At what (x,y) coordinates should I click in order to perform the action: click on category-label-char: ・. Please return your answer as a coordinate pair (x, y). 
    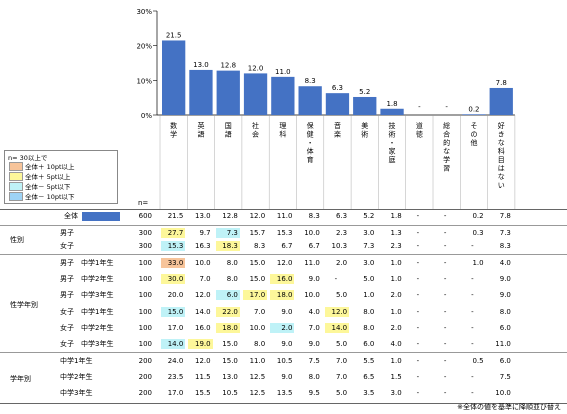
    Looking at the image, I should click on (392, 143).